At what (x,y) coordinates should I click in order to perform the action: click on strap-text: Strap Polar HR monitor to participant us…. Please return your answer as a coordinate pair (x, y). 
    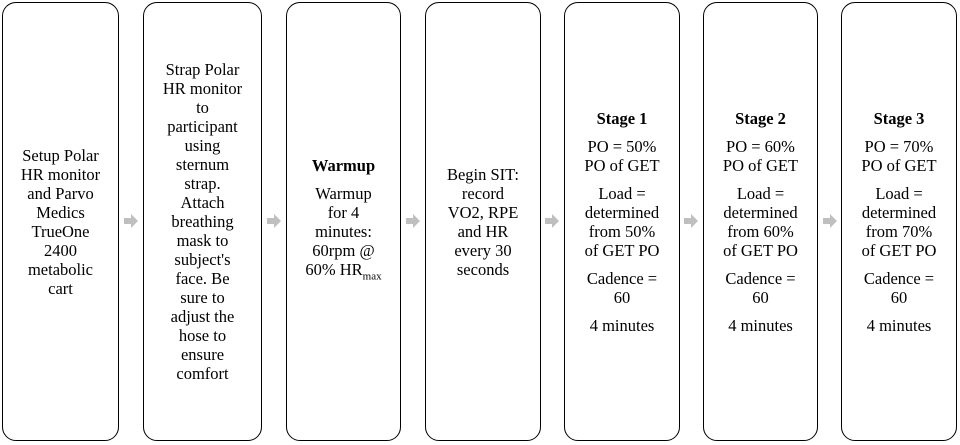
    Looking at the image, I should click on (202, 221).